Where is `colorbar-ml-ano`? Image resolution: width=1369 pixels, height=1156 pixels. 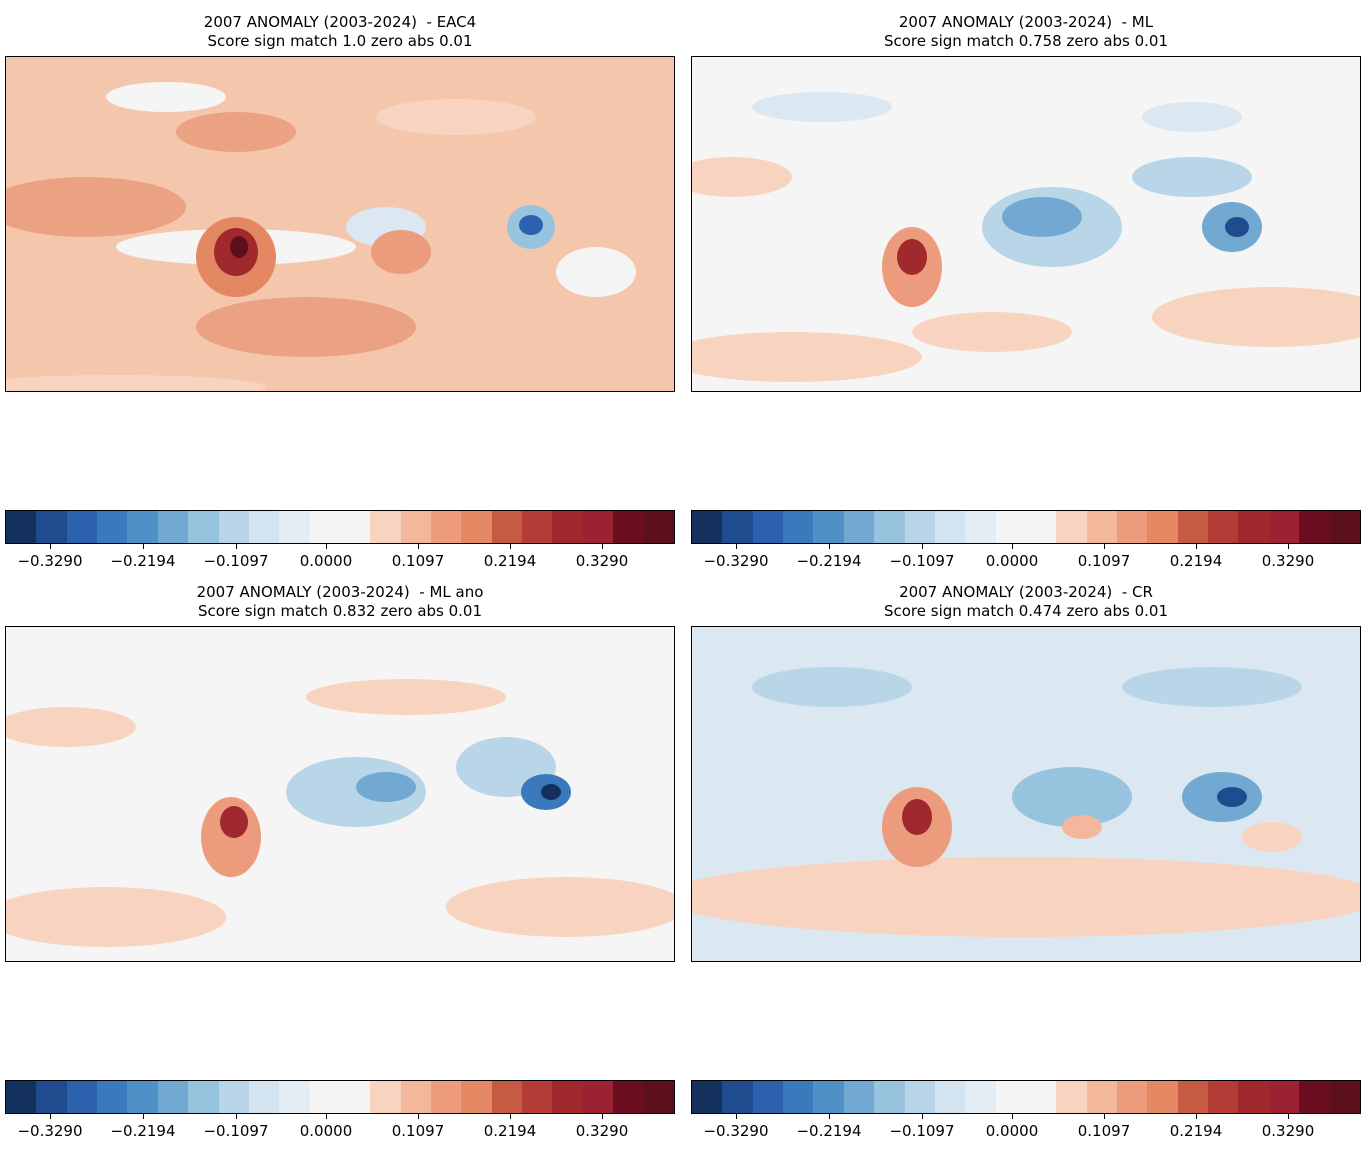
colorbar-ml-ano is located at coordinates (340, 1097).